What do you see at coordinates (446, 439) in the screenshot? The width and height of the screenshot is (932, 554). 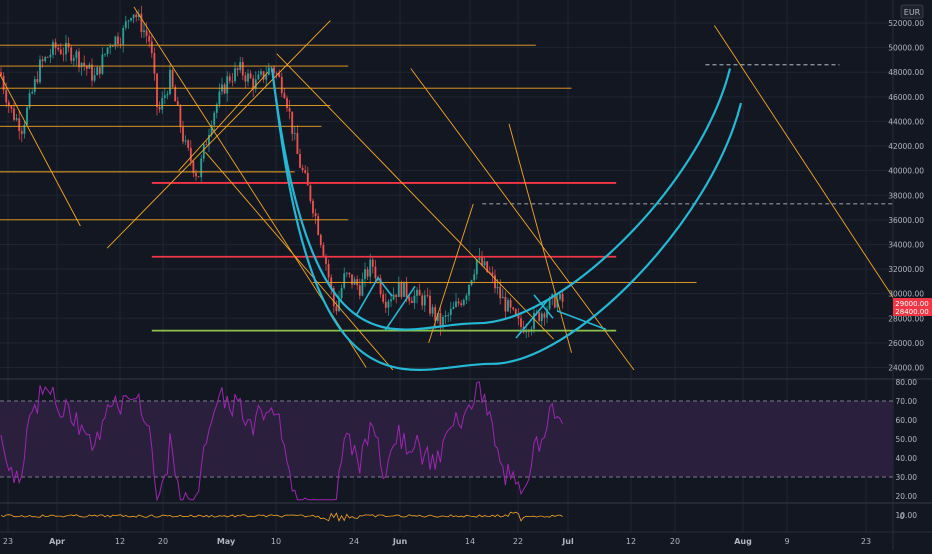 I see `rsi-band` at bounding box center [446, 439].